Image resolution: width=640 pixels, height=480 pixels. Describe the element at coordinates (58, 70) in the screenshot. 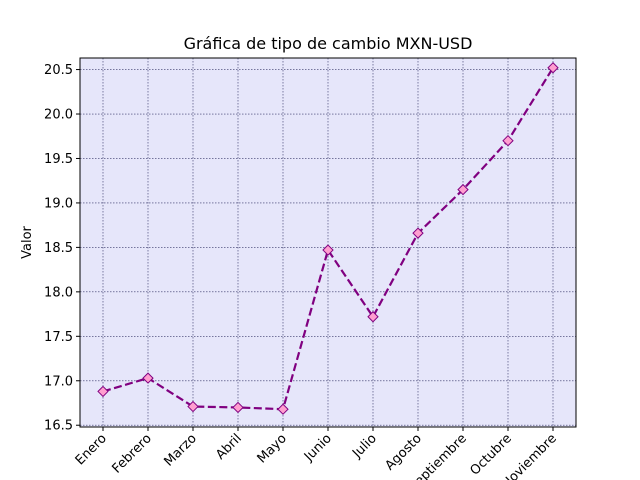

I see `y-tick-label: 20.5` at that location.